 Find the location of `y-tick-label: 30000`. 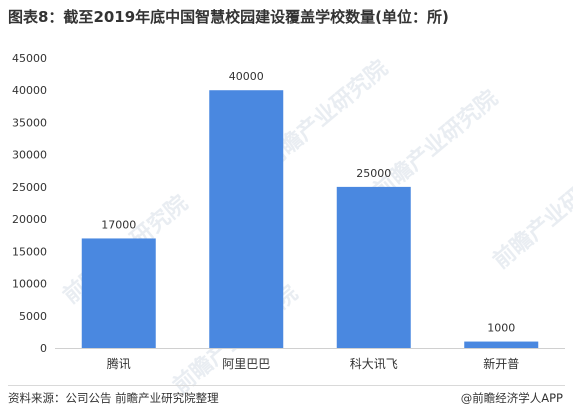

y-tick-label: 30000 is located at coordinates (29, 155).